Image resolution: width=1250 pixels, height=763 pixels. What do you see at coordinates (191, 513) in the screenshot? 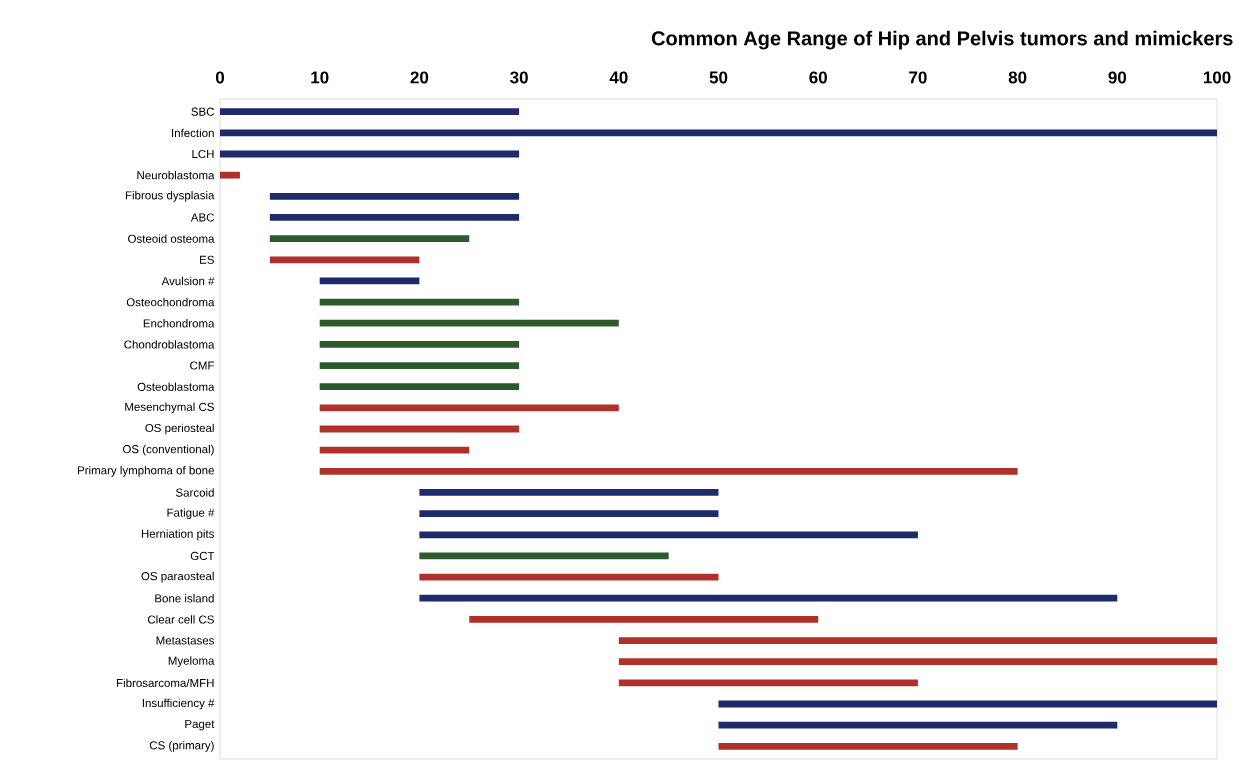
I see `y-tick-label: Fatigue #` at bounding box center [191, 513].